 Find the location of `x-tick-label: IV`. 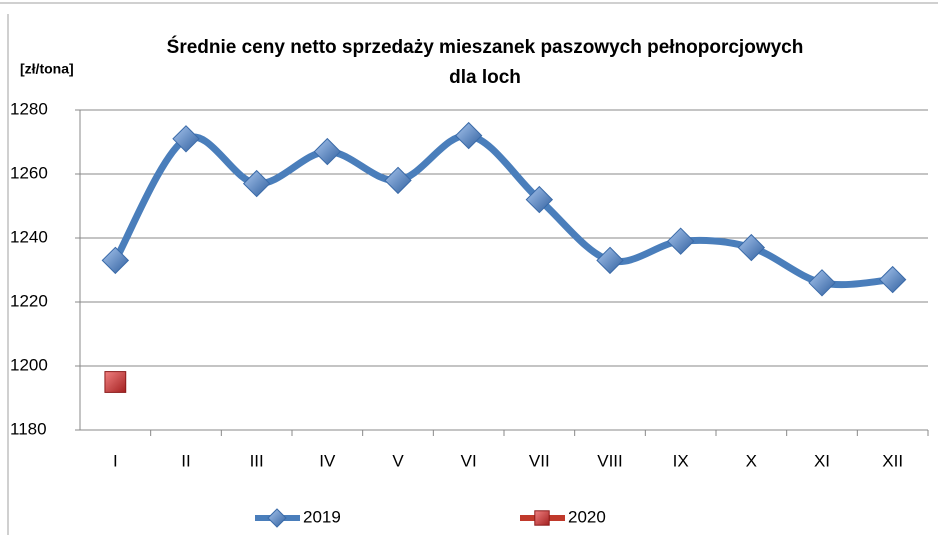

x-tick-label: IV is located at coordinates (327, 460).